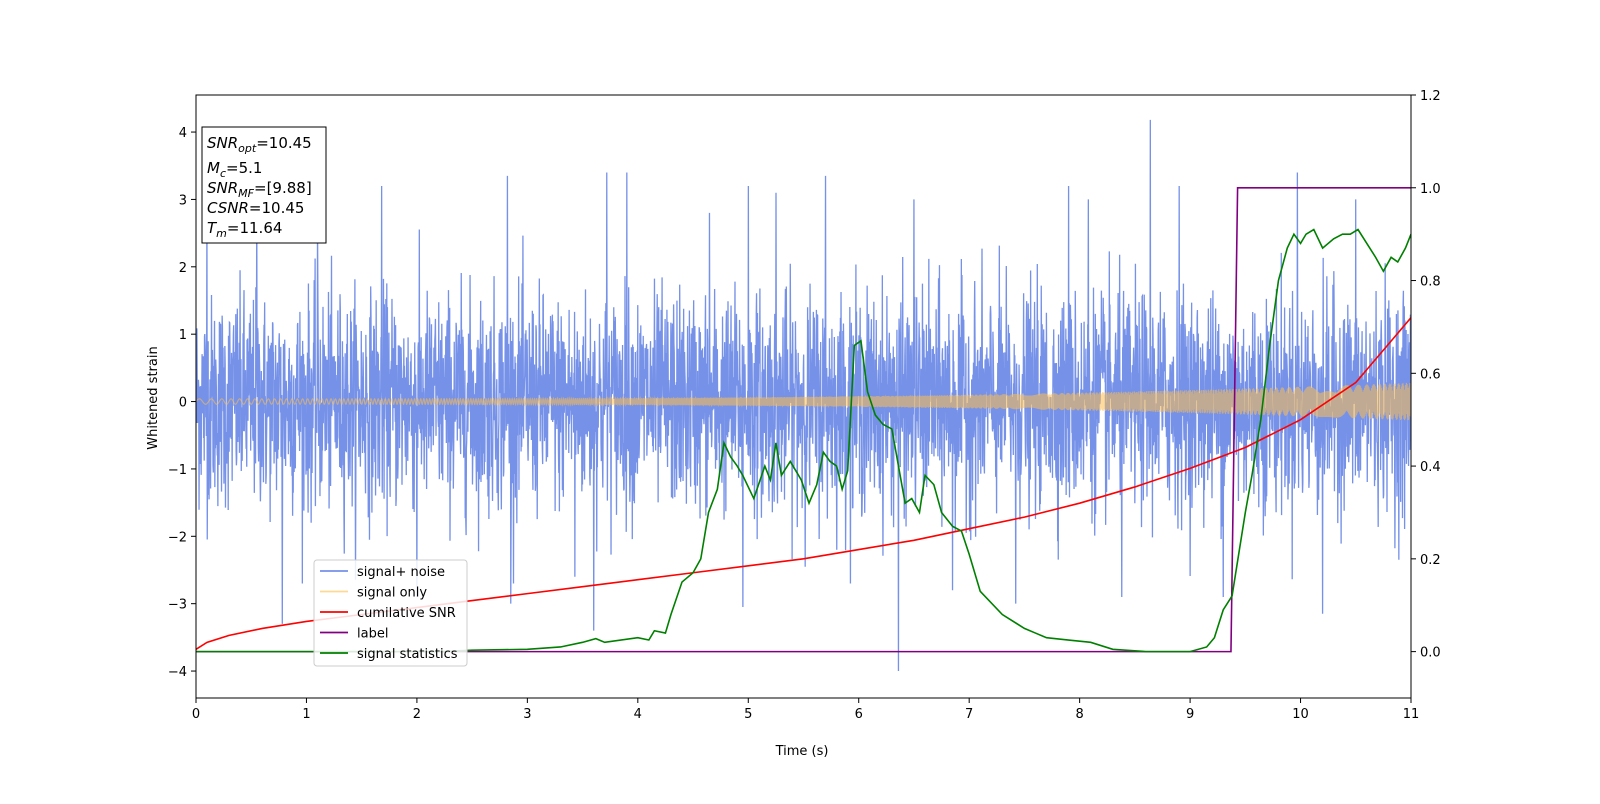 Image resolution: width=1600 pixels, height=804 pixels. What do you see at coordinates (1430, 374) in the screenshot?
I see `y-right-tick-label: 0.6` at bounding box center [1430, 374].